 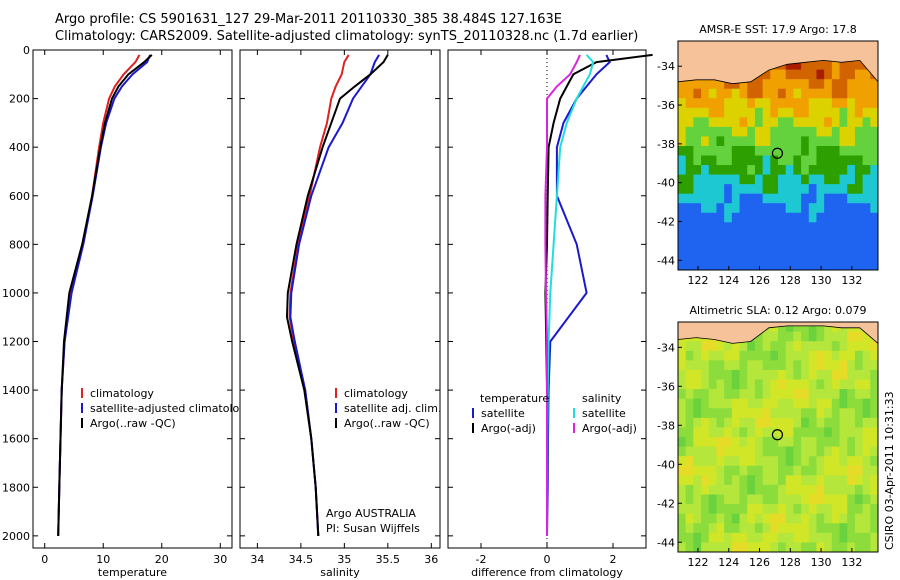 What do you see at coordinates (790, 280) in the screenshot?
I see `x-tick-label: 128` at bounding box center [790, 280].